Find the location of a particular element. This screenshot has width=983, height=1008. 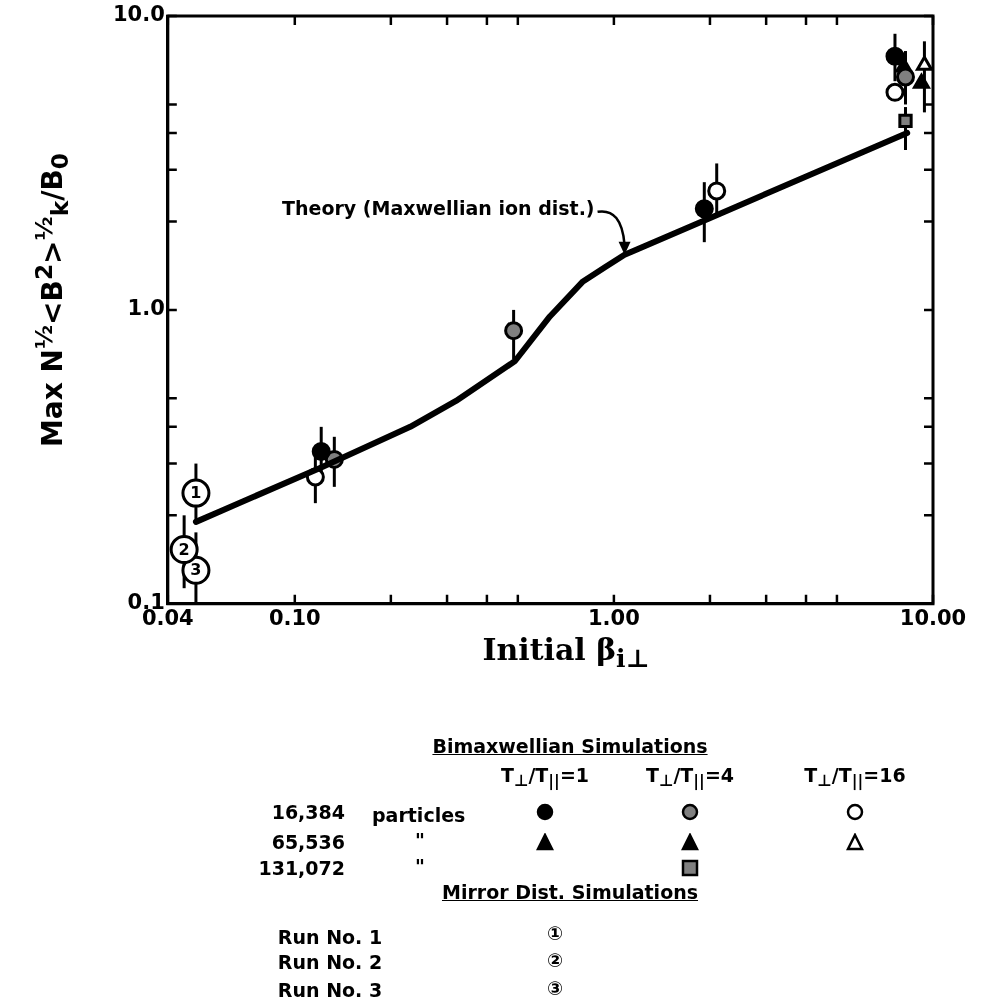

text: 65,536 is located at coordinates (308, 842).